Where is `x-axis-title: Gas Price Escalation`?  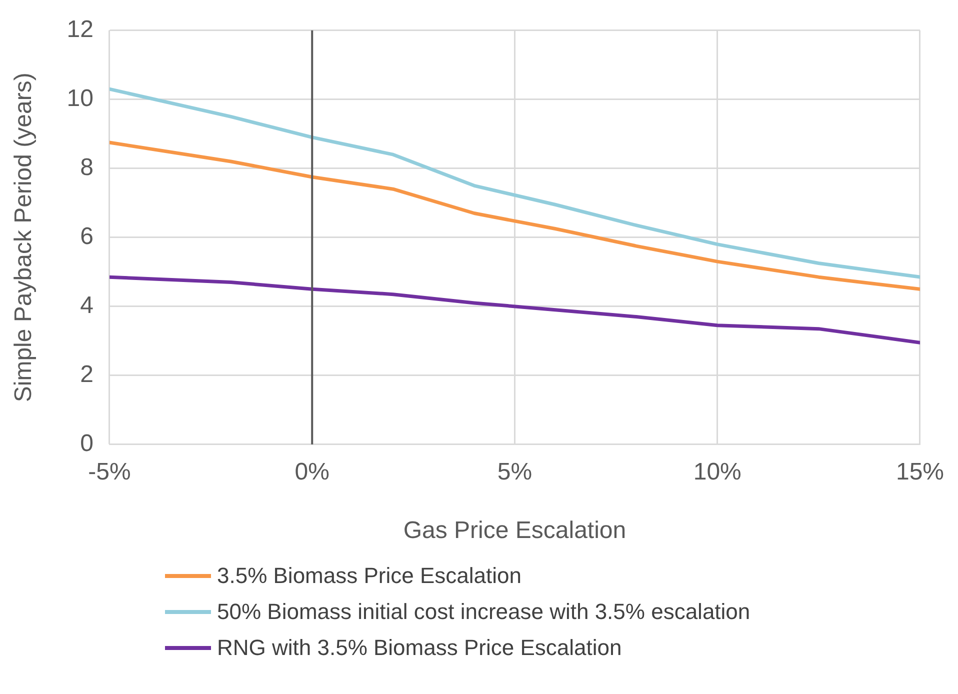
x-axis-title: Gas Price Escalation is located at coordinates (514, 530).